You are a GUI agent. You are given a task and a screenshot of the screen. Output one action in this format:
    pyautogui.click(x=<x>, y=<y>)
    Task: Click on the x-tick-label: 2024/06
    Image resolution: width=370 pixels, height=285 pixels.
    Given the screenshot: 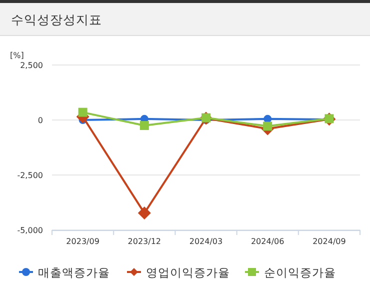 What is the action you would take?
    pyautogui.click(x=267, y=241)
    